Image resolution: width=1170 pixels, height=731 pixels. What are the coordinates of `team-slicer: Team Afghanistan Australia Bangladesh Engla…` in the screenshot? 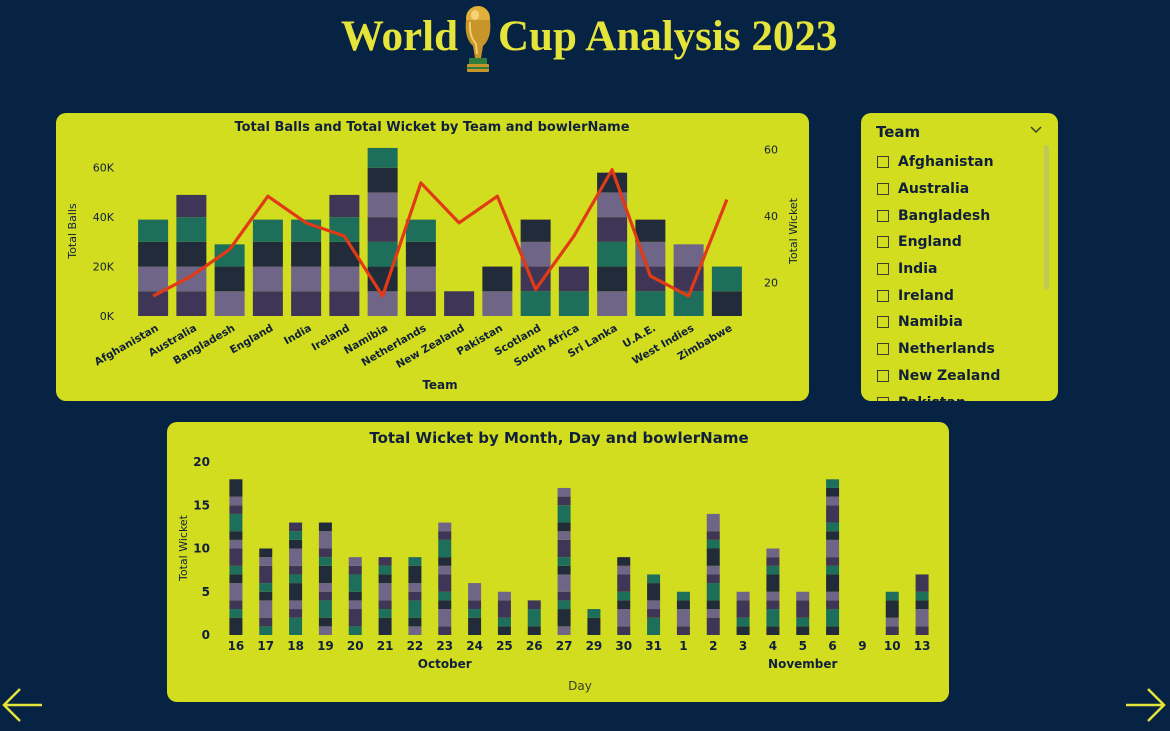 It's located at (959, 257).